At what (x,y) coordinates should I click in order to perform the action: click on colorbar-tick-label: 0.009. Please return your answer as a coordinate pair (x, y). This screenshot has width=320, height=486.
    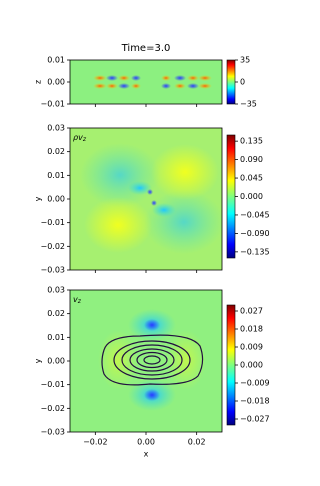
    Looking at the image, I should click on (251, 347).